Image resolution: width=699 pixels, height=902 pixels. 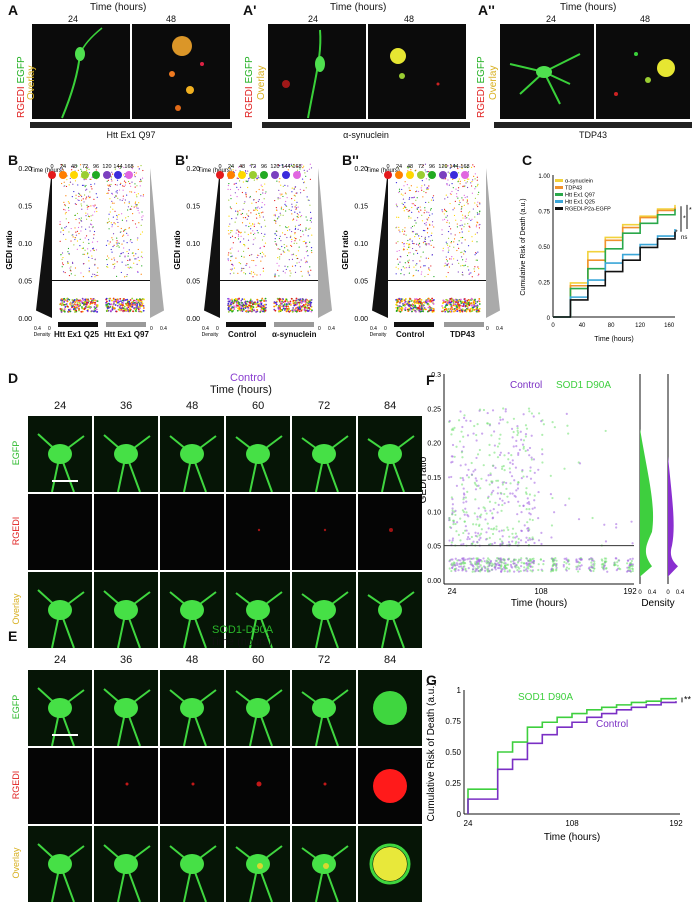 What do you see at coordinates (242, 167) in the screenshot?
I see `b-legend-time: 48` at bounding box center [242, 167].